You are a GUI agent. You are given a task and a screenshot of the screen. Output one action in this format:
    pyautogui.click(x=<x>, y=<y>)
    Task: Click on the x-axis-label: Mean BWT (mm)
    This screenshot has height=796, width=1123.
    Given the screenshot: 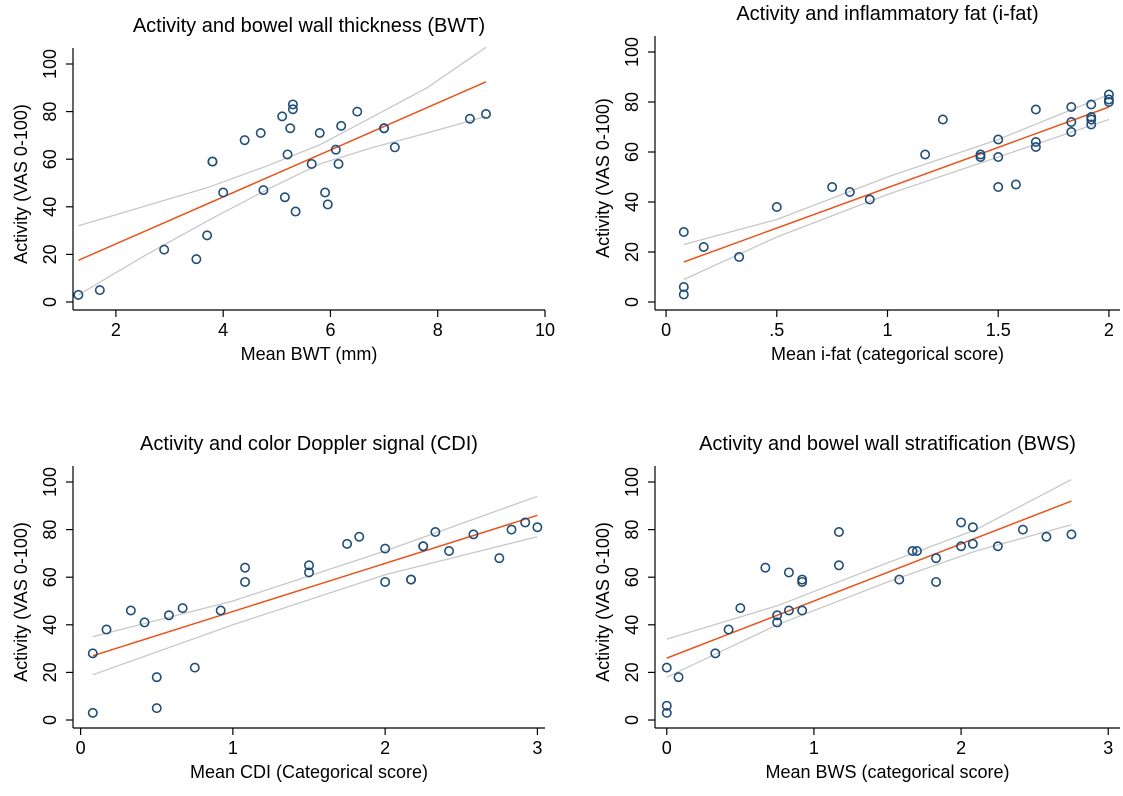 What is the action you would take?
    pyautogui.click(x=309, y=354)
    